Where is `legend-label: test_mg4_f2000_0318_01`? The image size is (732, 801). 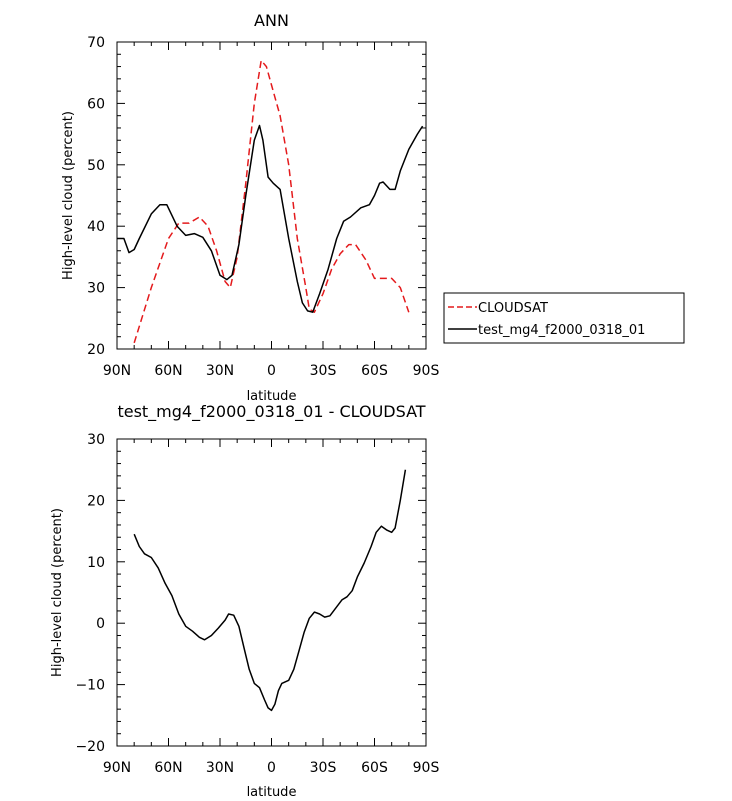 legend-label: test_mg4_f2000_0318_01 is located at coordinates (561, 330).